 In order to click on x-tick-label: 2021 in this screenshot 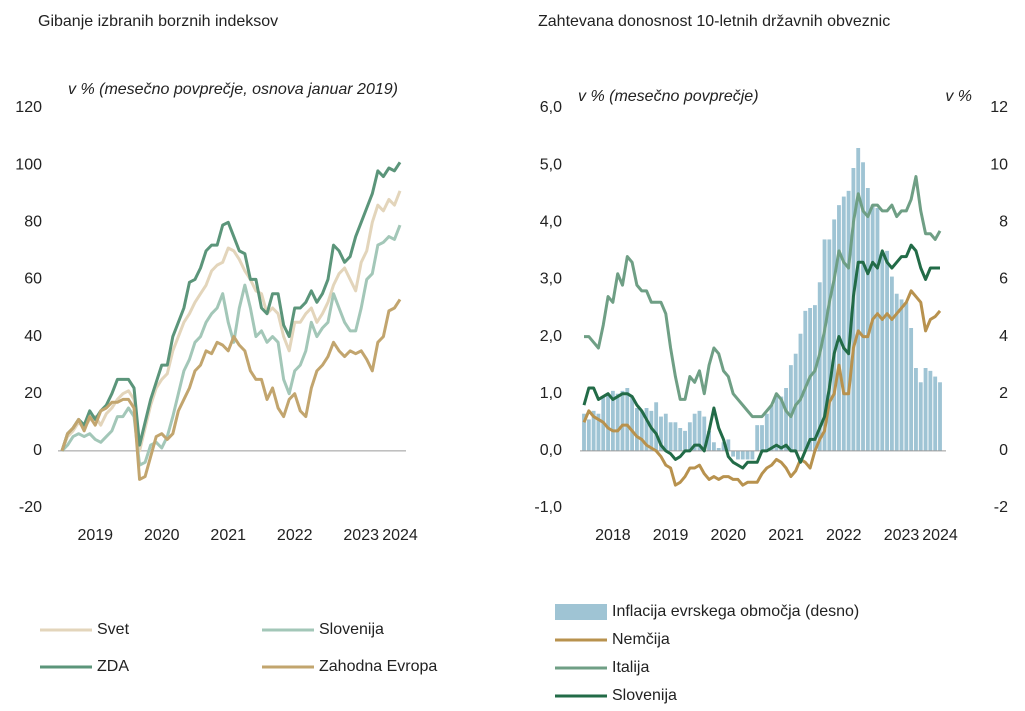, I will do `click(786, 535)`.